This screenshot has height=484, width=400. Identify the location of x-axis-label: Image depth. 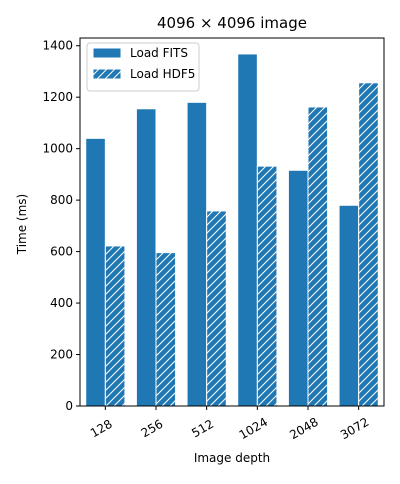
(232, 458).